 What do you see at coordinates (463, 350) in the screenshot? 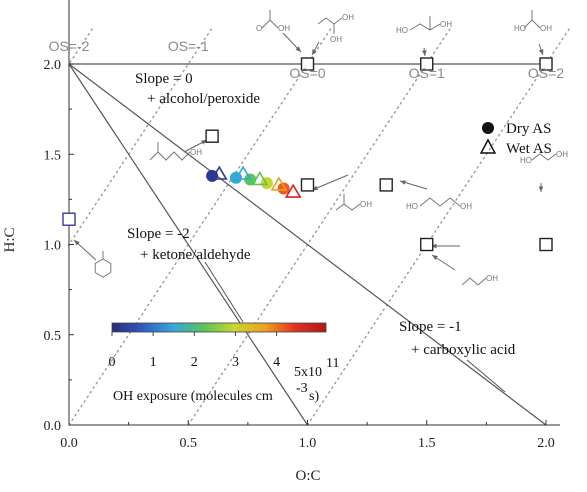
I see `annotation-subtitle: + carboxylic acid` at bounding box center [463, 350].